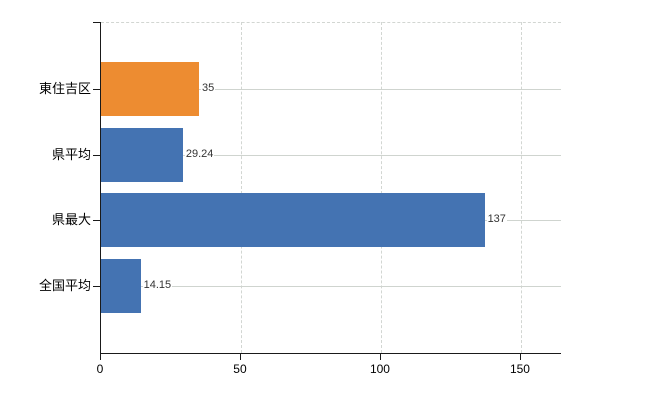 This screenshot has height=400, width=650. What do you see at coordinates (157, 286) in the screenshot?
I see `bar-value-label: 14.15` at bounding box center [157, 286].